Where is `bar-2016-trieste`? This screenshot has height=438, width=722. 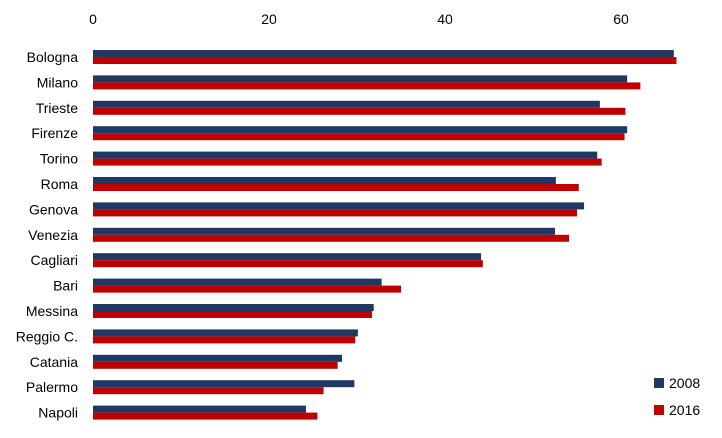
bar-2016-trieste is located at coordinates (359, 111).